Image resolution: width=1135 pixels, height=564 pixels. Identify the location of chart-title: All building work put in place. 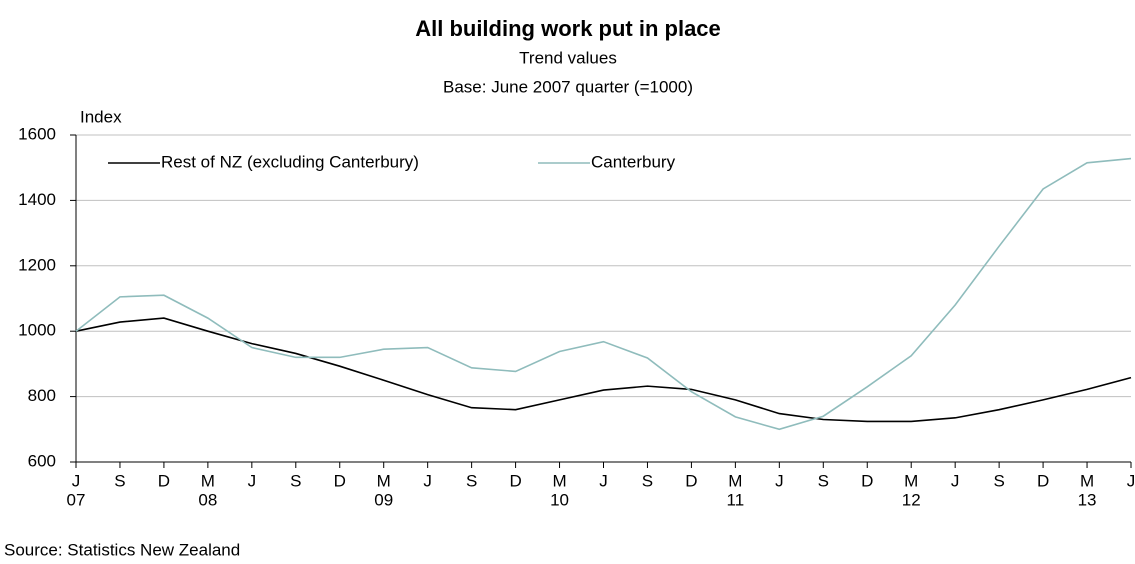
(568, 28).